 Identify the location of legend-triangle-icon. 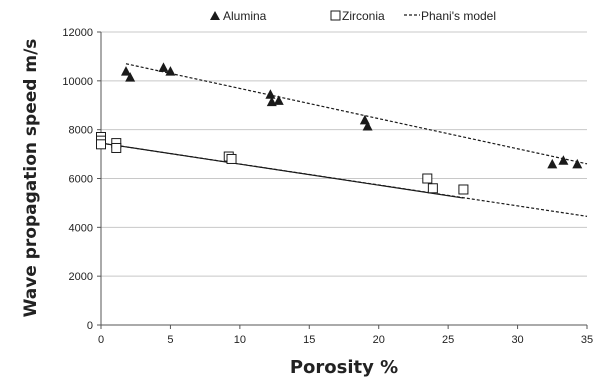
(215, 15).